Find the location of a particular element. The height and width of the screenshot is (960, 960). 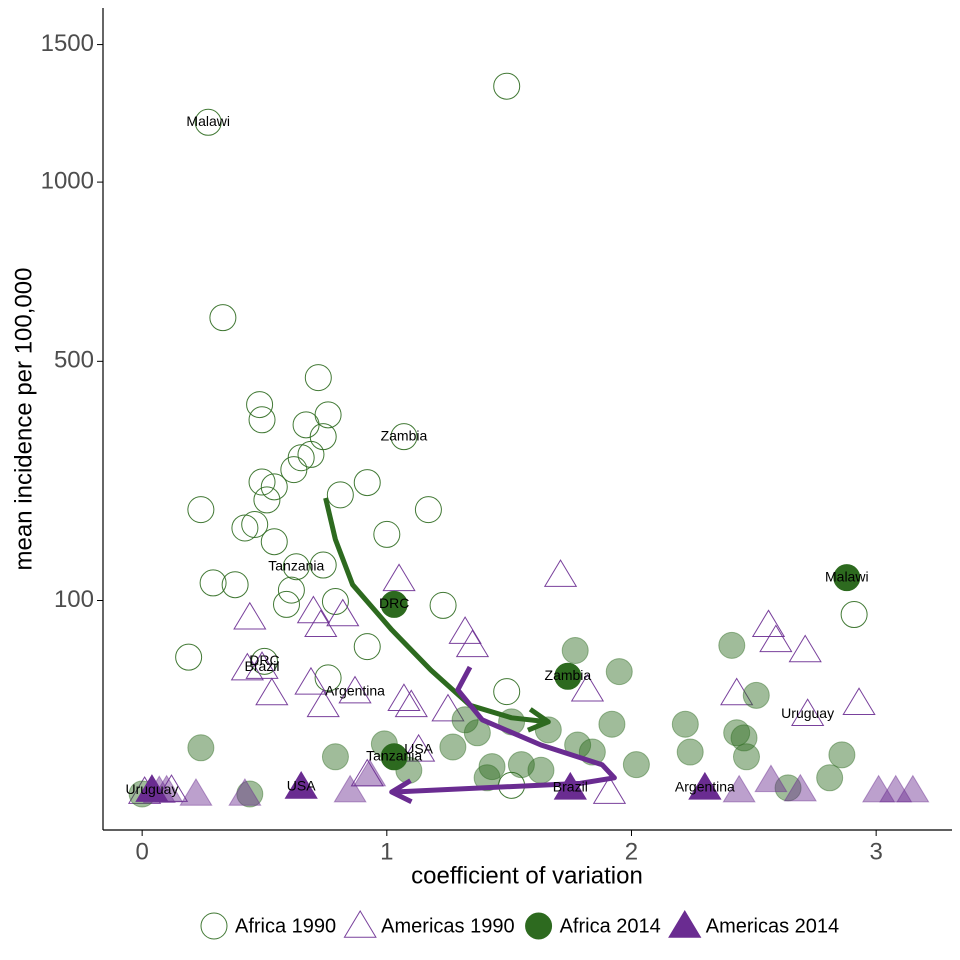

x-tick-label: 3 is located at coordinates (875, 851).